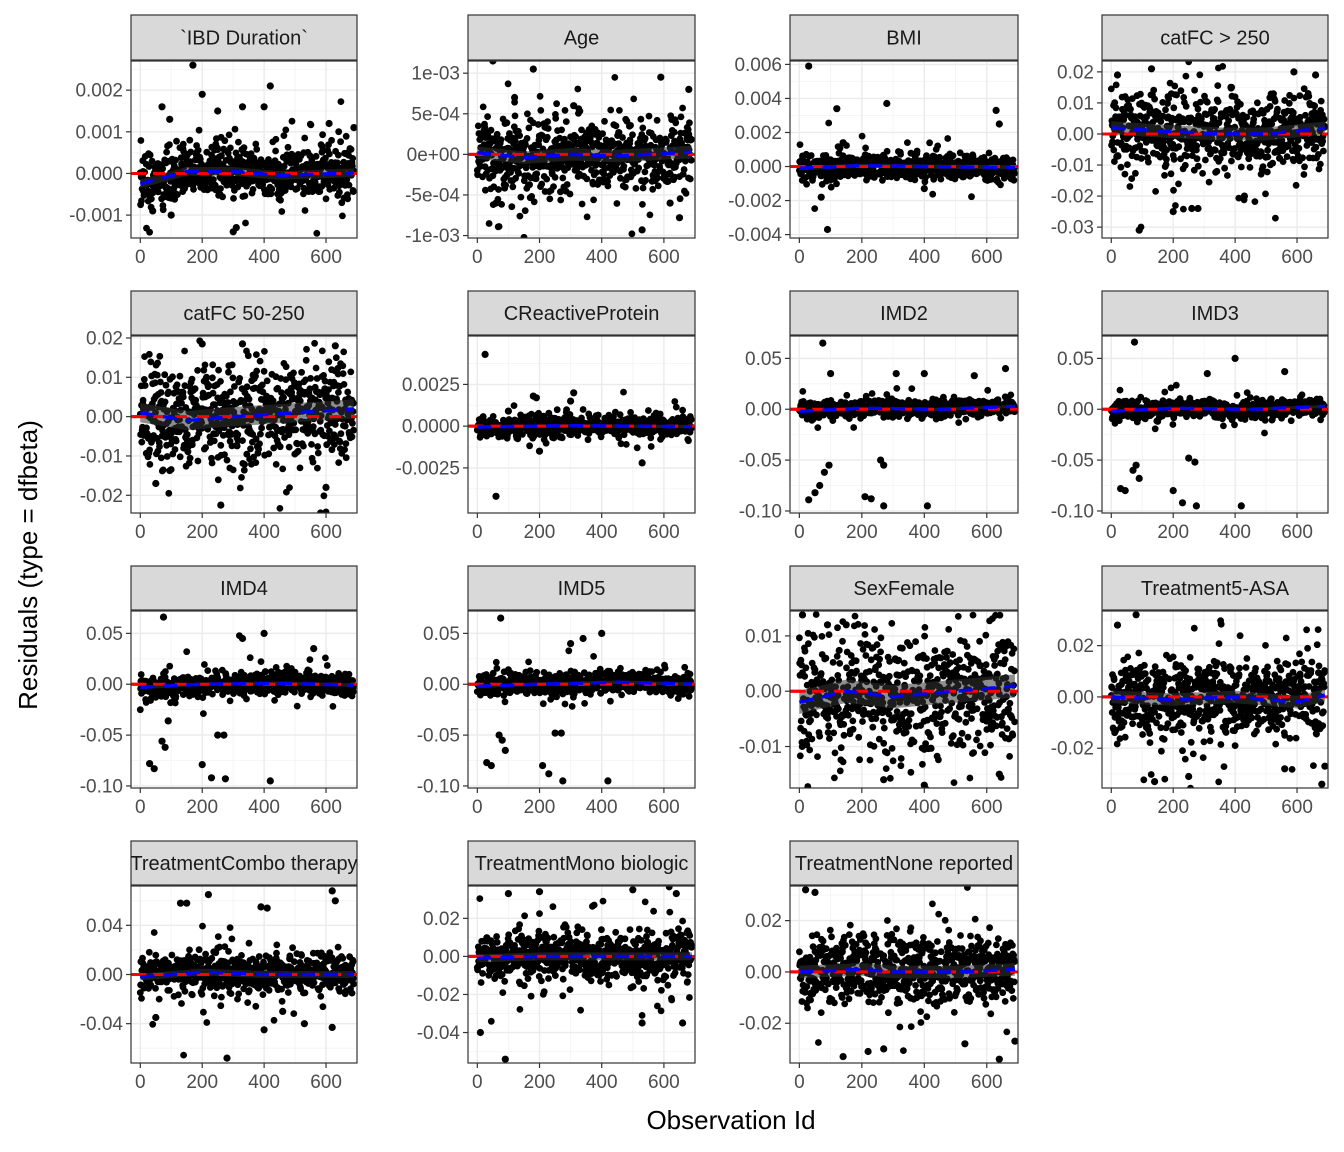 This screenshot has width=1344, height=1152. Describe the element at coordinates (581, 425) in the screenshot. I see `panel-plot-area` at that location.